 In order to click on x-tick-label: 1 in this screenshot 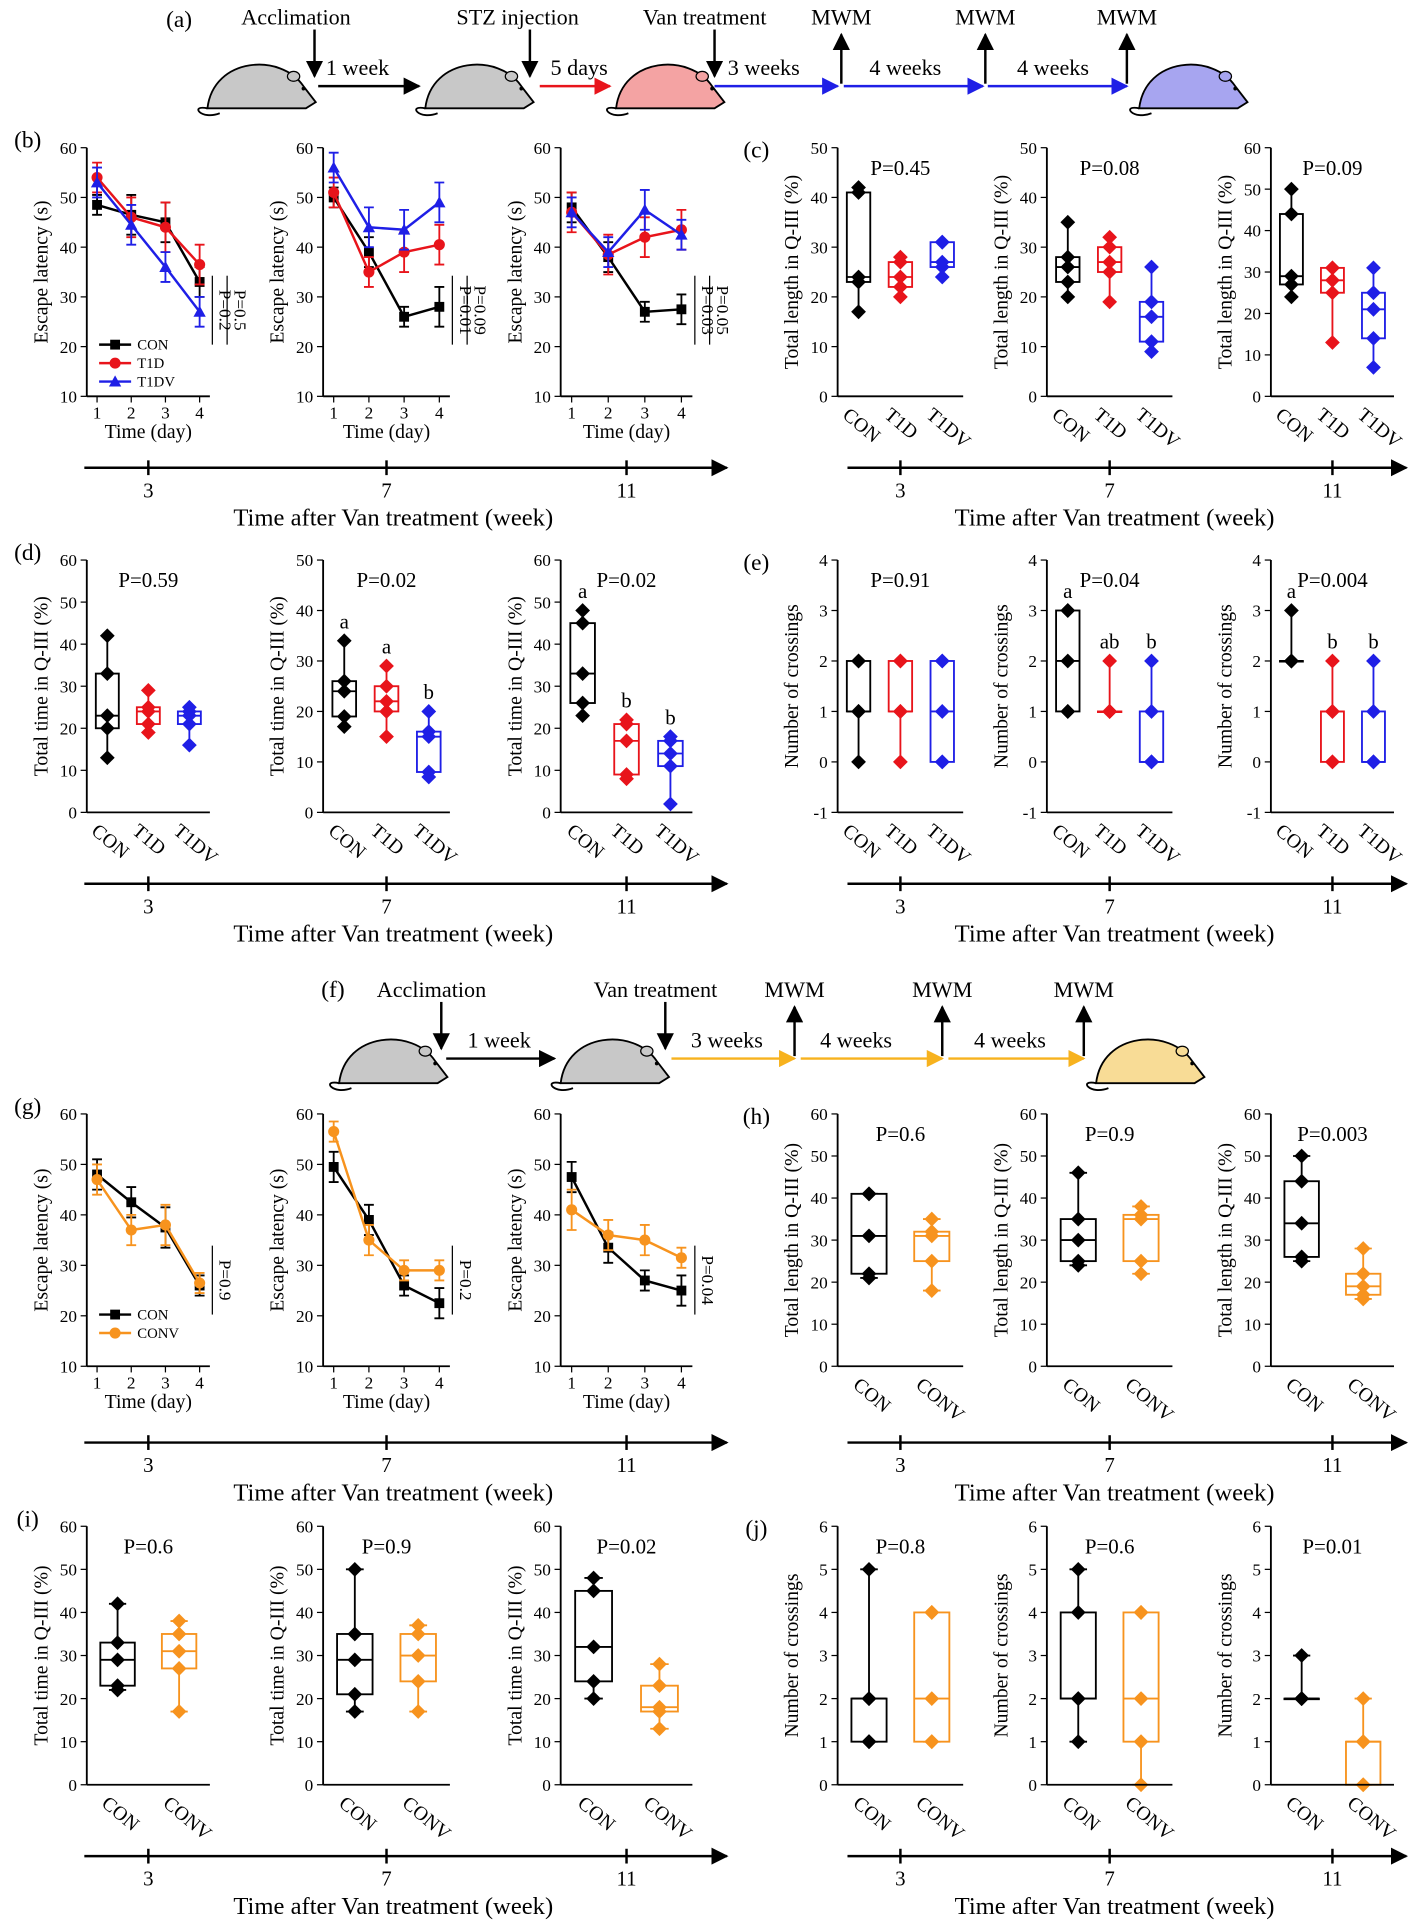, I will do `click(333, 412)`.